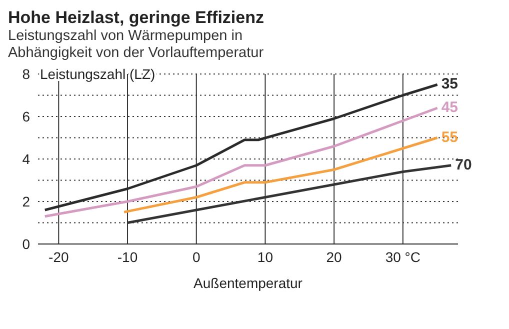  I want to click on x-tick-label: -20, so click(58, 256).